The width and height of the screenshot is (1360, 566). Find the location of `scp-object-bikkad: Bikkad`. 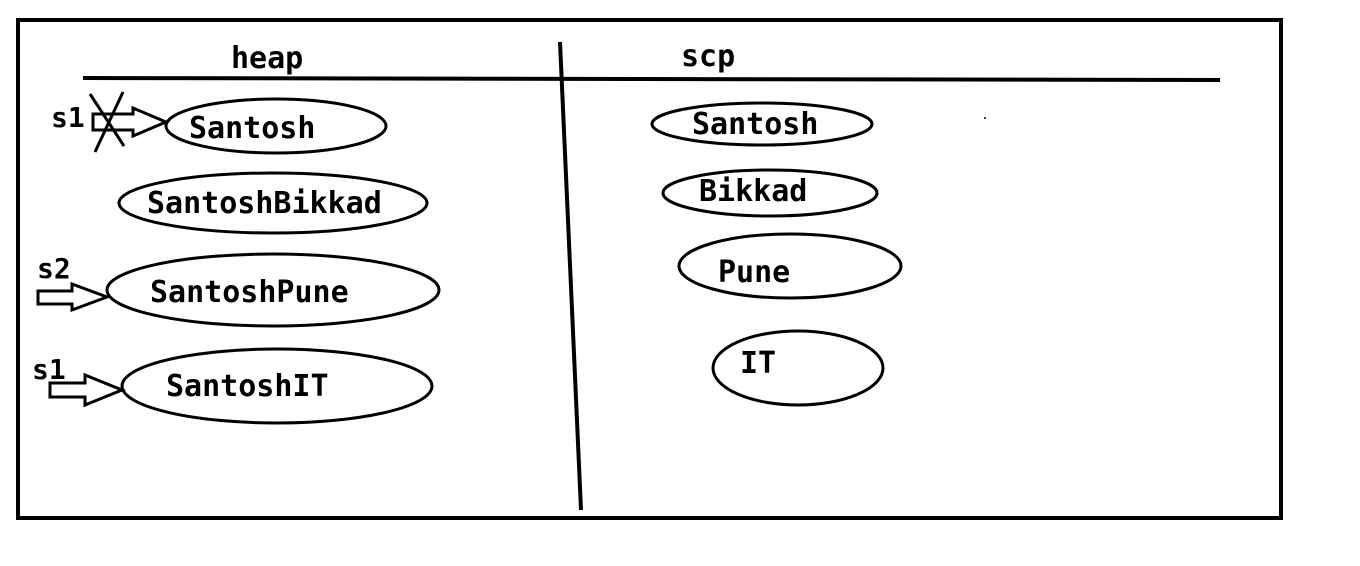

scp-object-bikkad: Bikkad is located at coordinates (770, 193).